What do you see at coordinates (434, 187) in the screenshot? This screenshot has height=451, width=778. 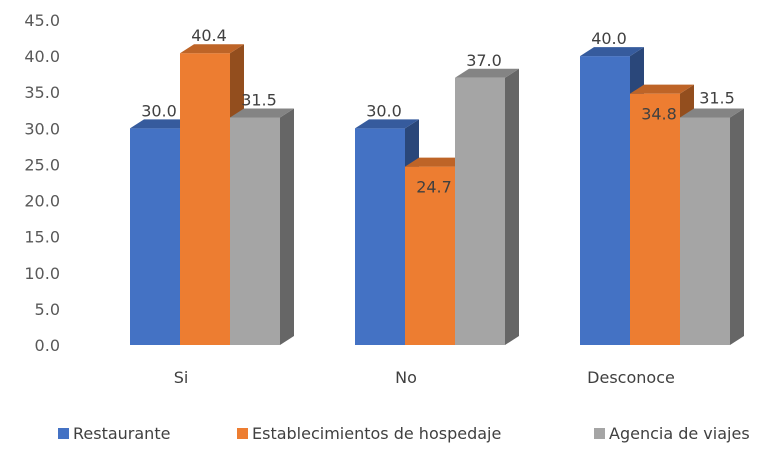 I see `data-label: 24.7` at bounding box center [434, 187].